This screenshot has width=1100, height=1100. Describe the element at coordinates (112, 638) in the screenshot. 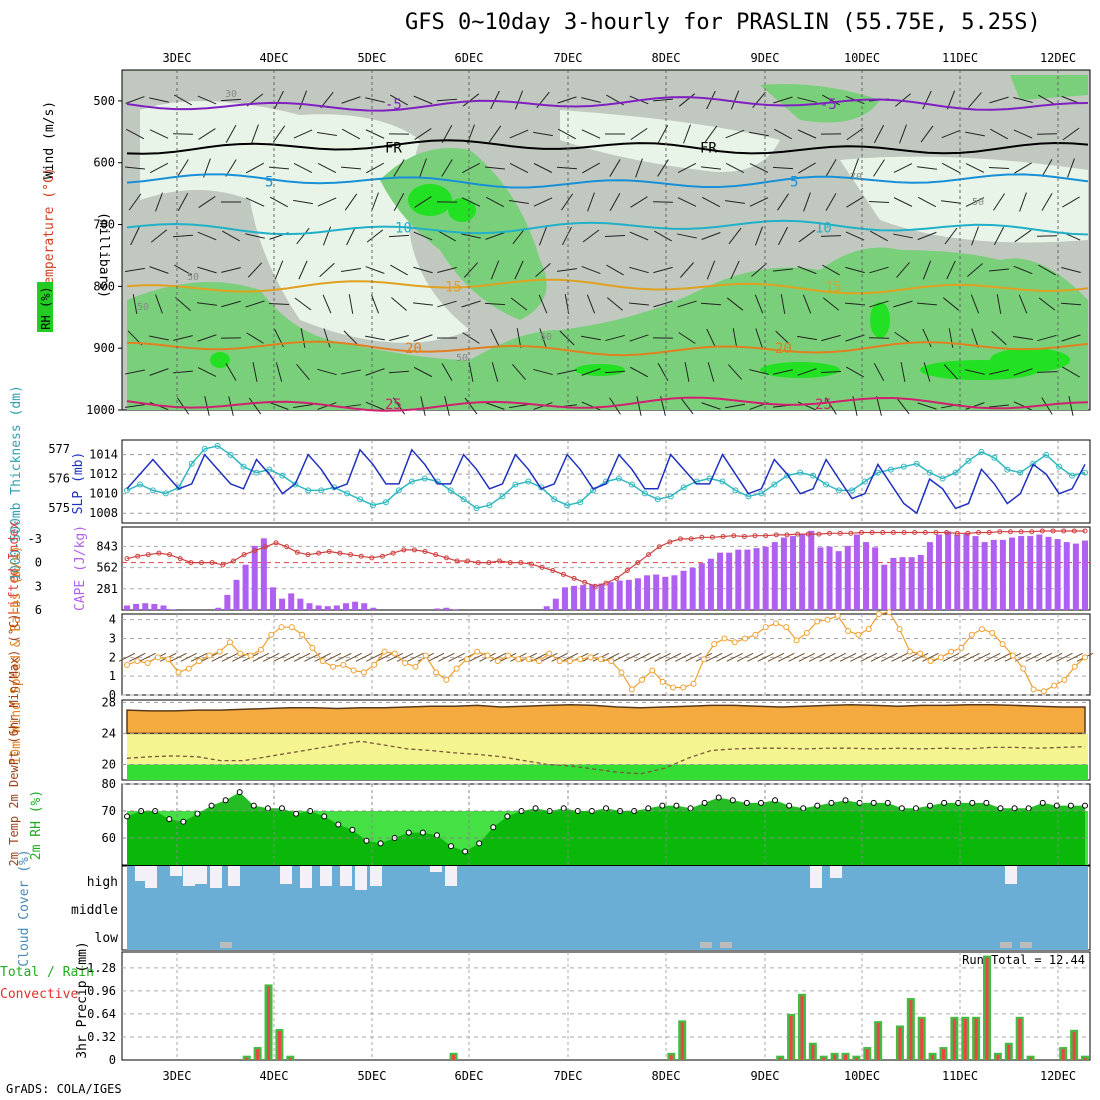

I see `y-tick-label: 3` at that location.